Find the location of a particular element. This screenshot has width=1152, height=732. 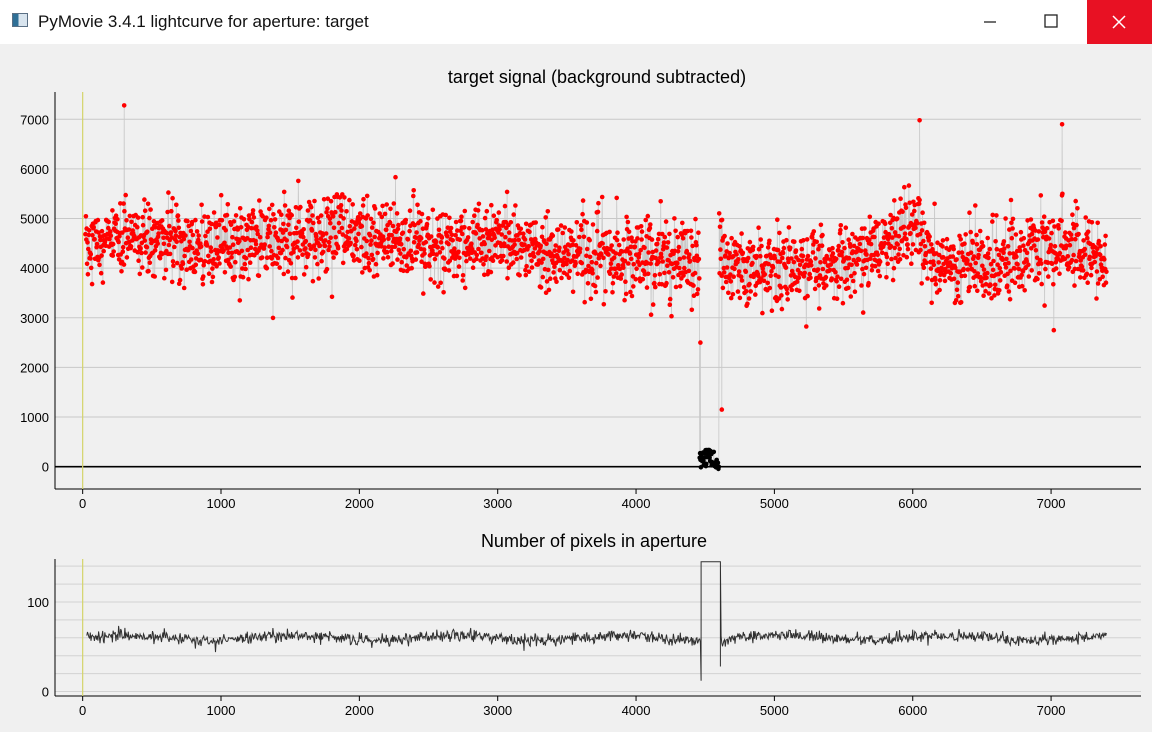

maximize-button is located at coordinates (1052, 22).